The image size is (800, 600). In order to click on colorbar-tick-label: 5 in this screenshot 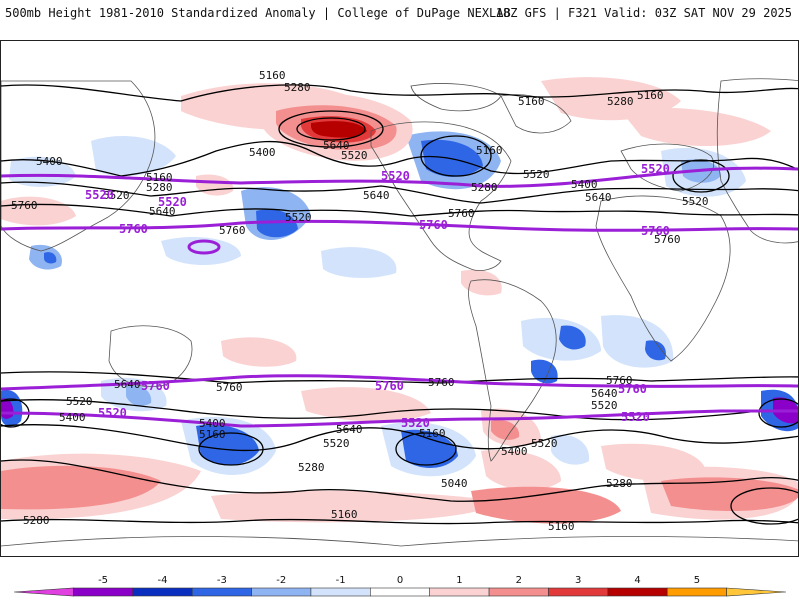, I will do `click(697, 580)`.